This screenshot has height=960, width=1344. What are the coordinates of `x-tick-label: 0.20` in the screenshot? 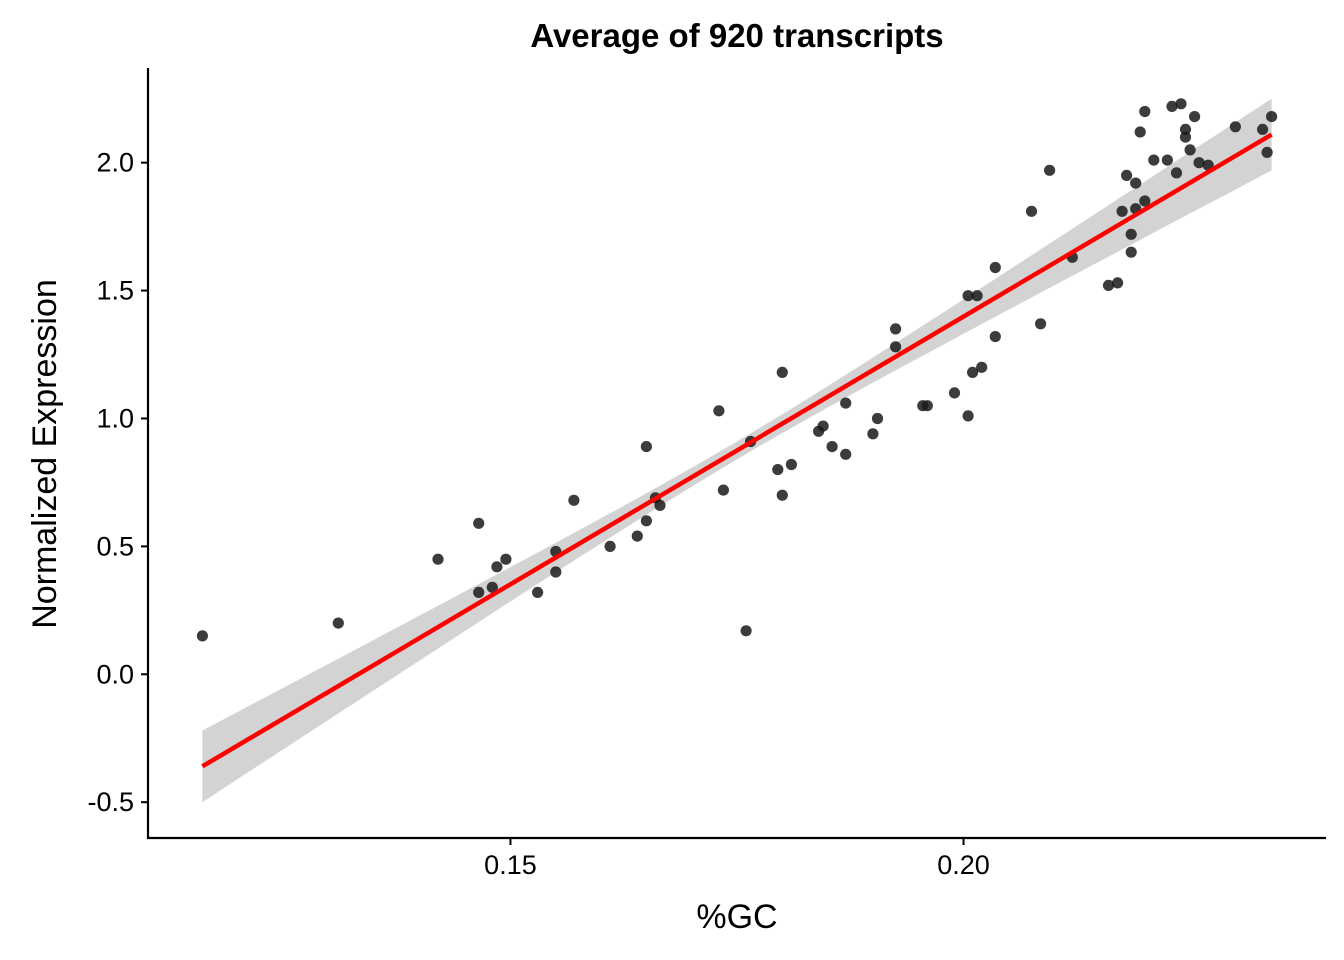 It's located at (963, 865).